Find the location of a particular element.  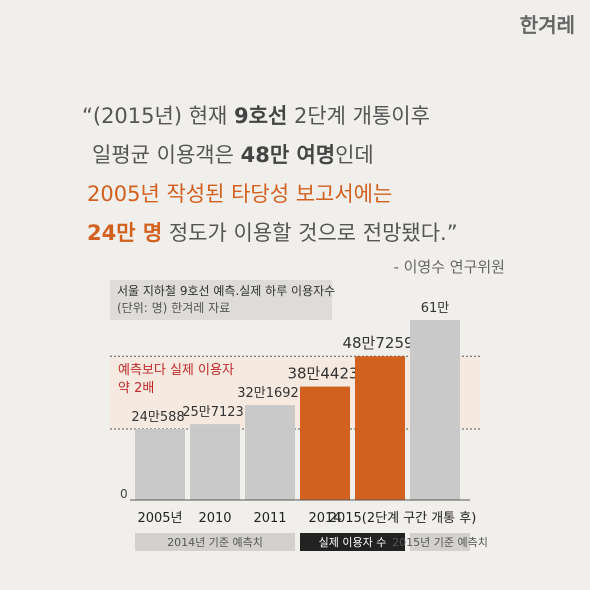

quote-bold: 9호선 is located at coordinates (260, 116).